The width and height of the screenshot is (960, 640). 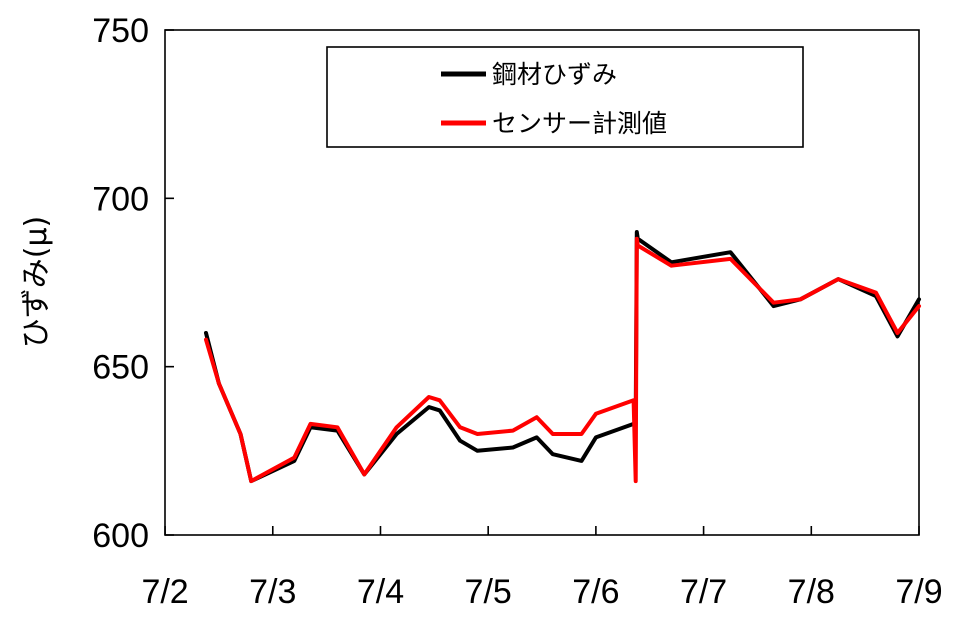 I want to click on legend-box, so click(x=565, y=97).